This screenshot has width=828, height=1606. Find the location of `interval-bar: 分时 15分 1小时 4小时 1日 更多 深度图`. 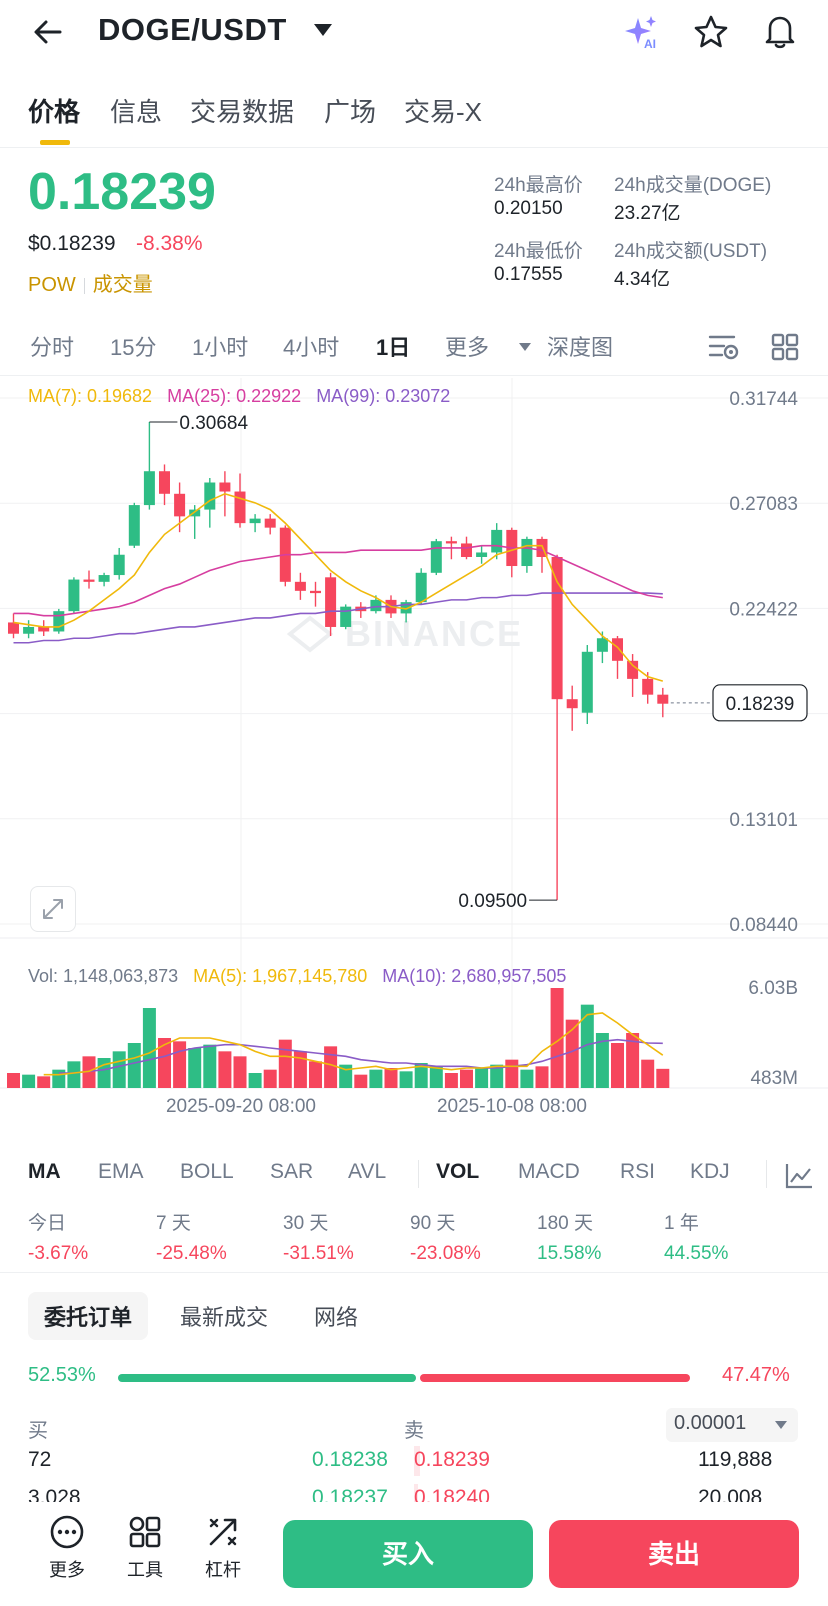

interval-bar: 分时 15分 1小时 4小时 1日 更多 深度图 is located at coordinates (414, 348).